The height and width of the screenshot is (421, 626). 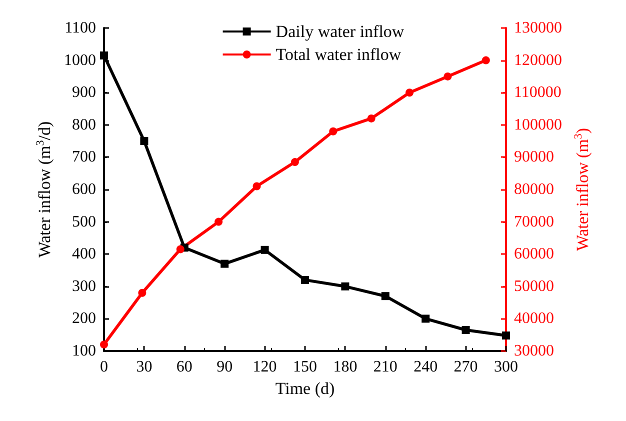 I want to click on y-tick-label: 1000, so click(x=80, y=60).